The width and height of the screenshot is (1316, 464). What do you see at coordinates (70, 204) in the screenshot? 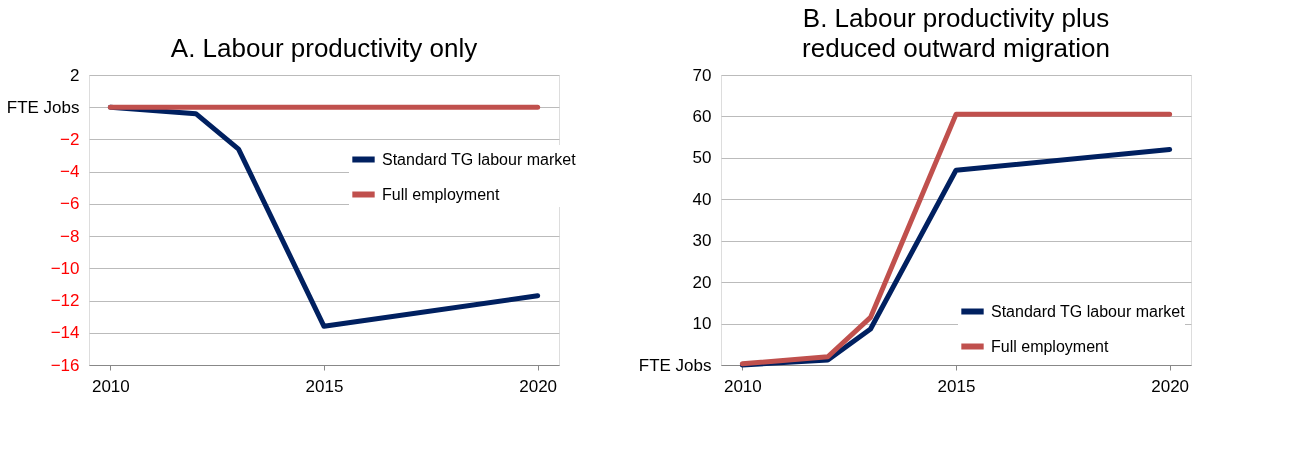
I see `y-tick-label: −6` at bounding box center [70, 204].